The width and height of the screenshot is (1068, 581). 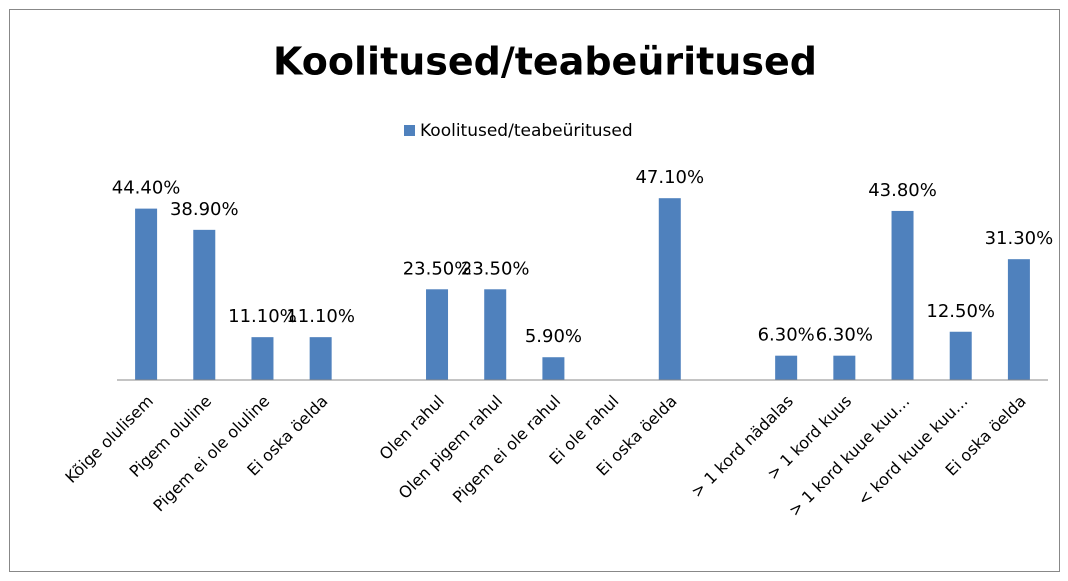 I want to click on data-label: 38.90%, so click(x=204, y=209).